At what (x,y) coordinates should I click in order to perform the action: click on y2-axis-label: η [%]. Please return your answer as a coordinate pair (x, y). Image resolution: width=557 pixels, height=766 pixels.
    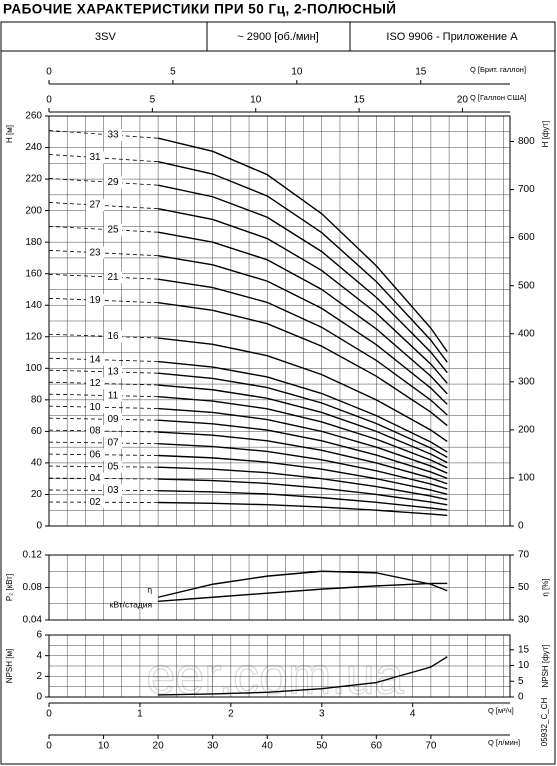
    Looking at the image, I should click on (545, 587).